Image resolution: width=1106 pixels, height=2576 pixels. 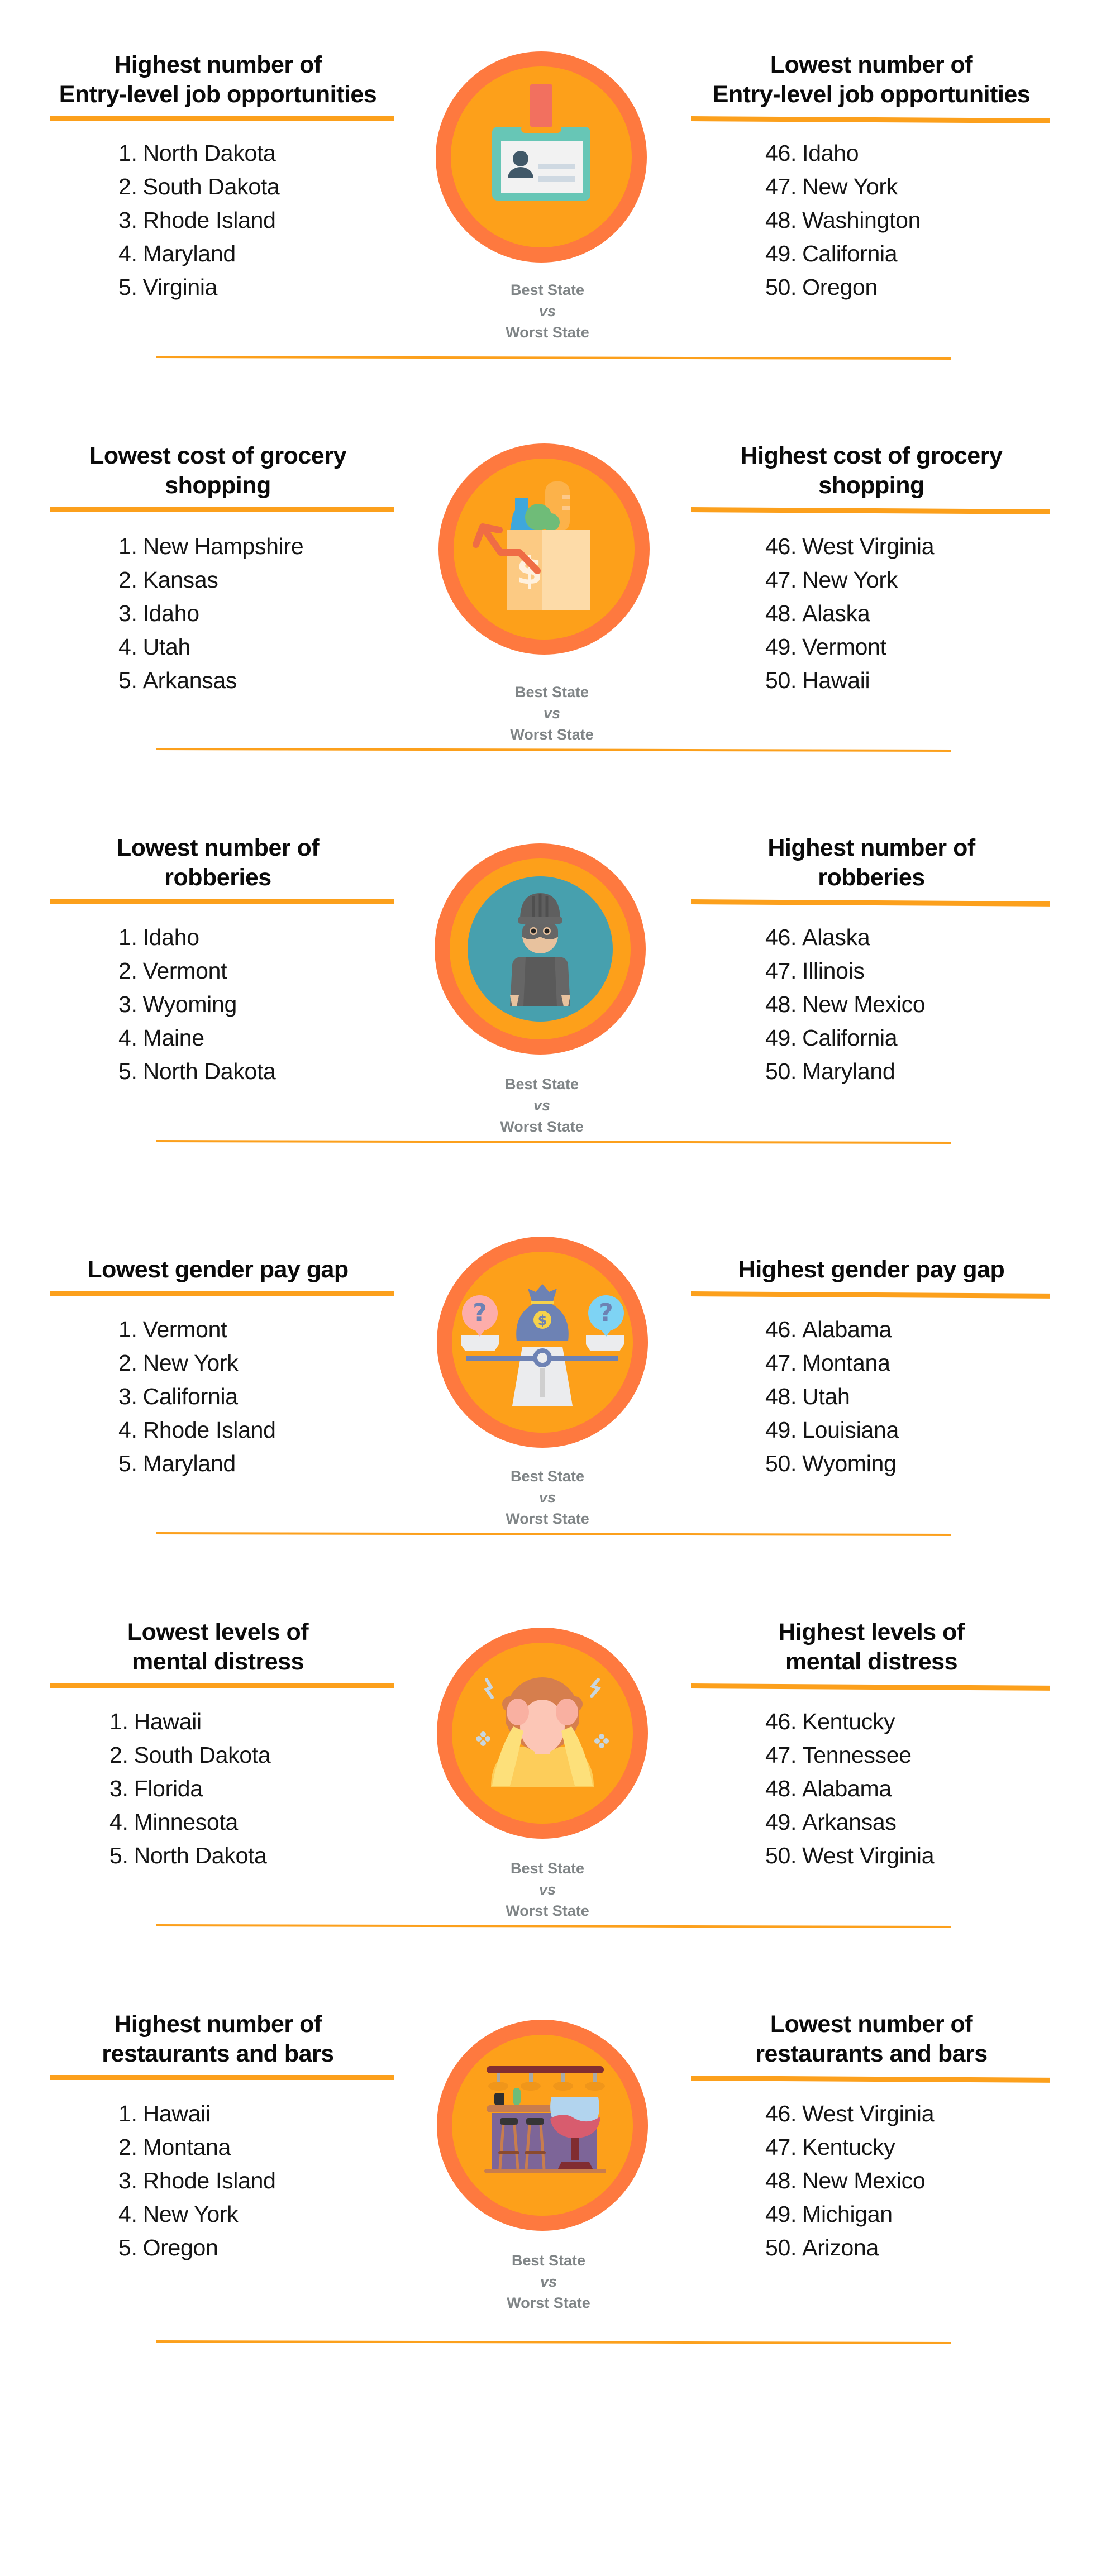 What do you see at coordinates (871, 485) in the screenshot?
I see `title-line: shopping` at bounding box center [871, 485].